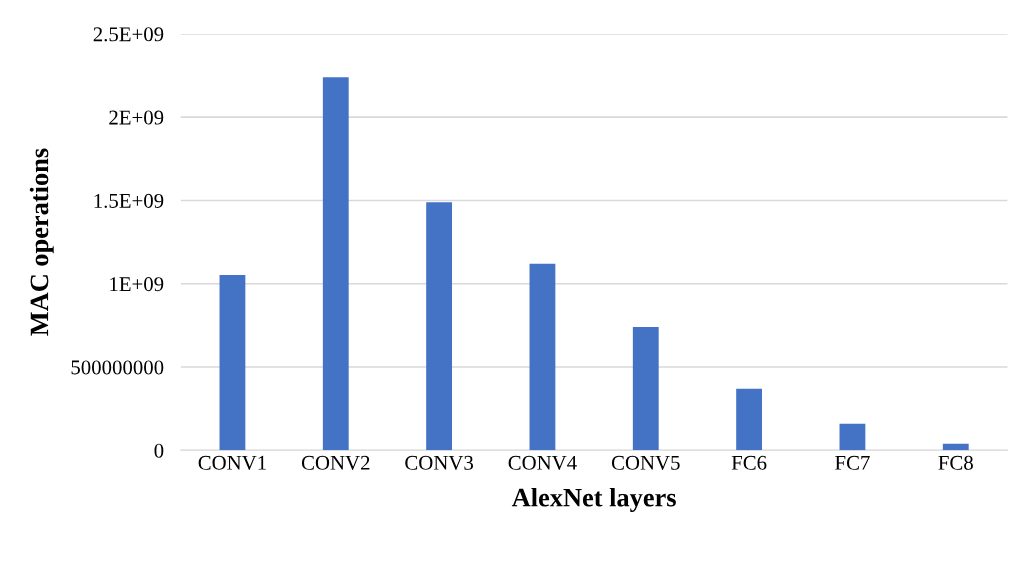  What do you see at coordinates (159, 450) in the screenshot?
I see `y-tick-label: 0` at bounding box center [159, 450].